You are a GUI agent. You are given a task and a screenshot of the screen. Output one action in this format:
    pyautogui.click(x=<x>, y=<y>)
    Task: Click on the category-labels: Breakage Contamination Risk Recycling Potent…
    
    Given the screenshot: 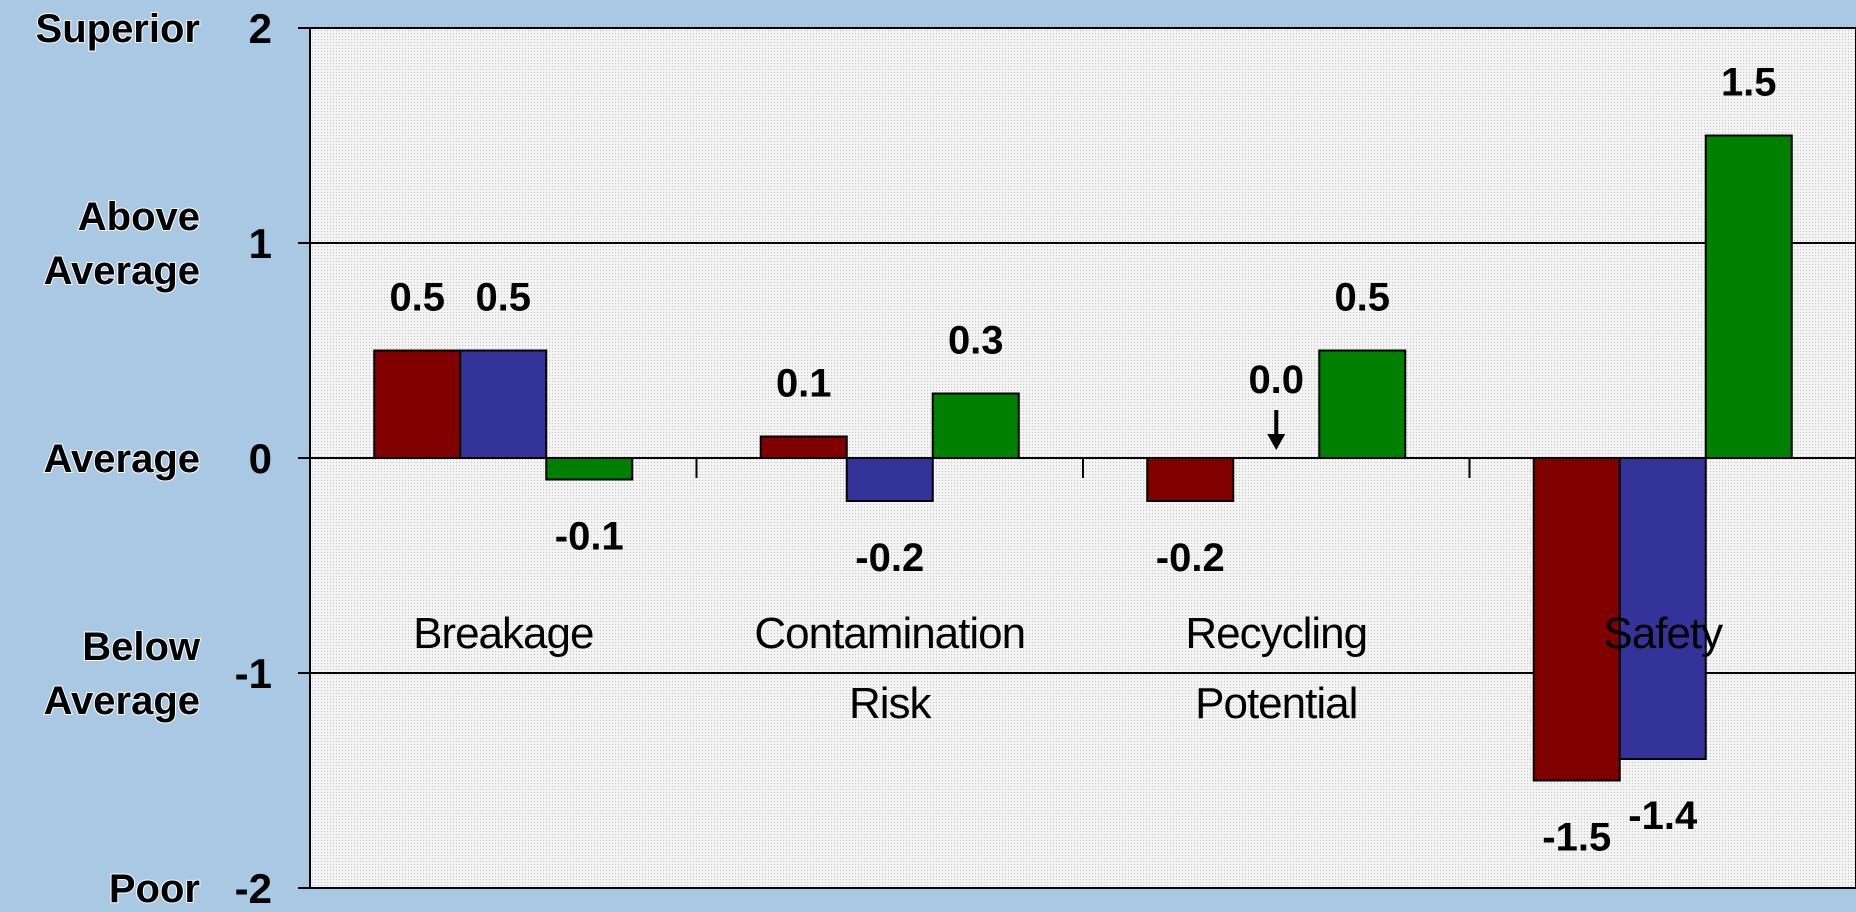 What is the action you would take?
    pyautogui.click(x=1068, y=668)
    